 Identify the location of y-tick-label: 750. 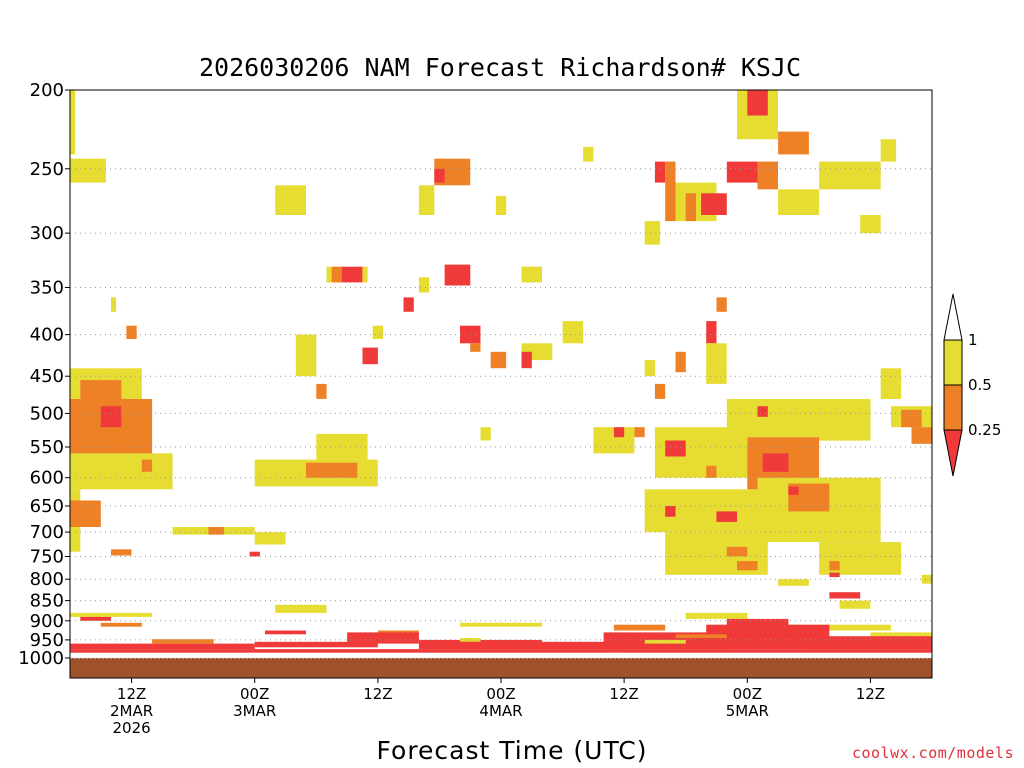
(47, 557).